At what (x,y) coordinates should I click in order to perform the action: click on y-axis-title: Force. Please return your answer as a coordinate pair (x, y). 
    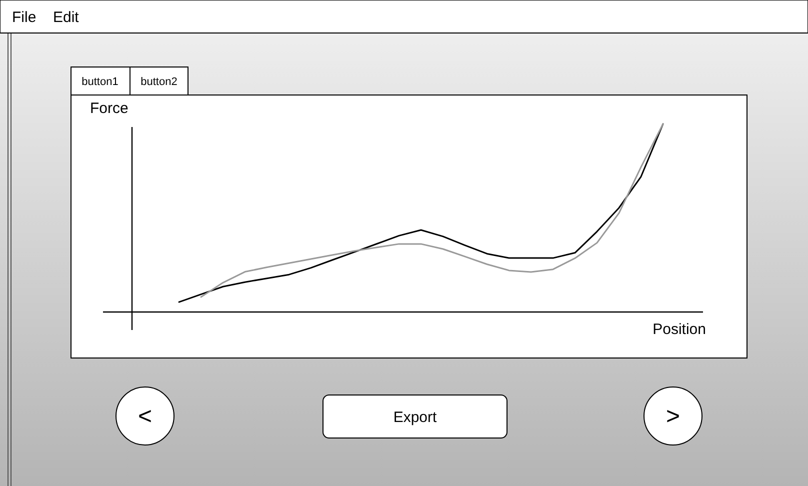
    Looking at the image, I should click on (109, 108).